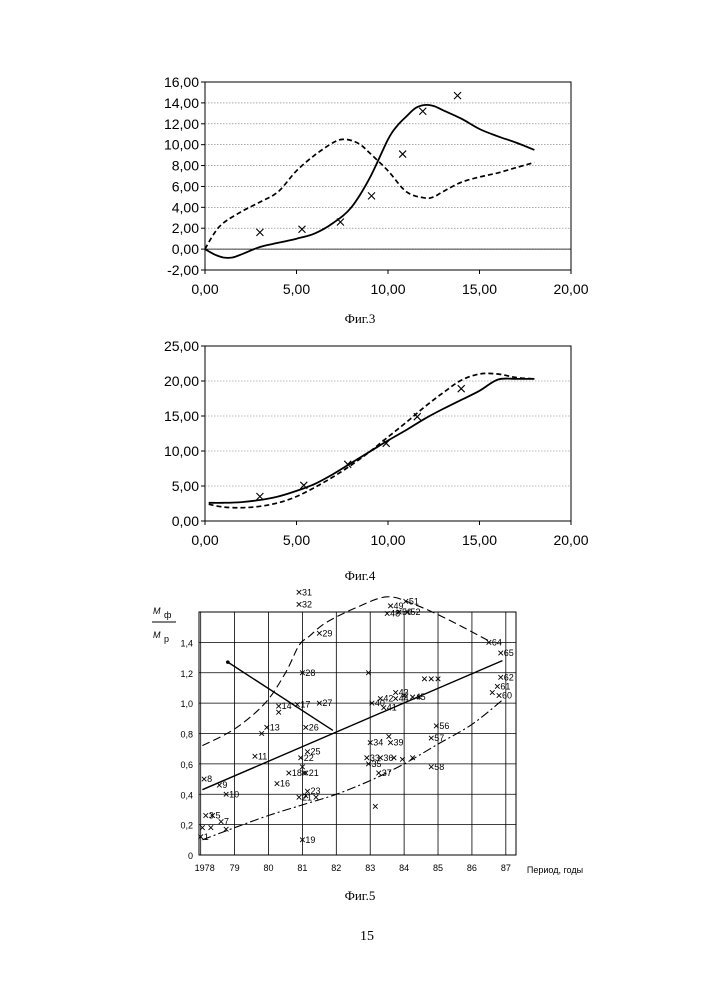 Image resolution: width=707 pixels, height=1000 pixels. I want to click on data-point-label: 21, so click(314, 773).